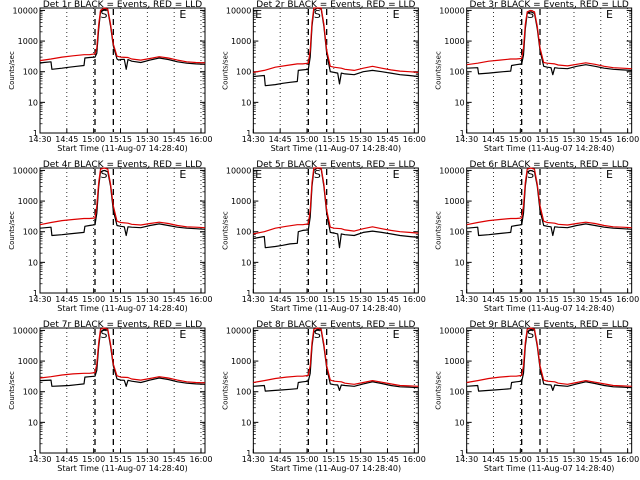 Image resolution: width=640 pixels, height=480 pixels. Describe the element at coordinates (549, 165) in the screenshot. I see `panel-title: Det 6r BLACK = Events, RED = LLD` at that location.